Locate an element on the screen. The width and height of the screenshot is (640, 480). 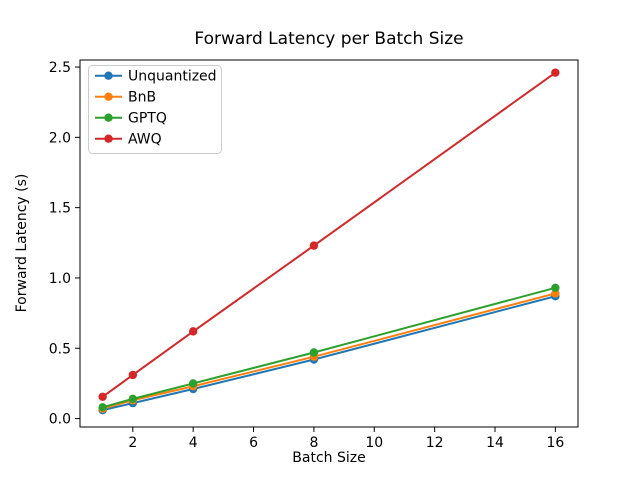
legend-box is located at coordinates (155, 109).